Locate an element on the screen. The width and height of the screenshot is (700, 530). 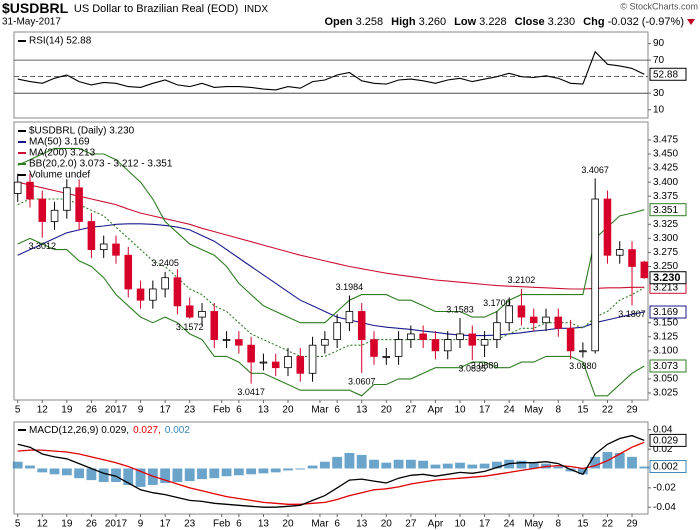
price-annotation: 3.0835 is located at coordinates (473, 368).